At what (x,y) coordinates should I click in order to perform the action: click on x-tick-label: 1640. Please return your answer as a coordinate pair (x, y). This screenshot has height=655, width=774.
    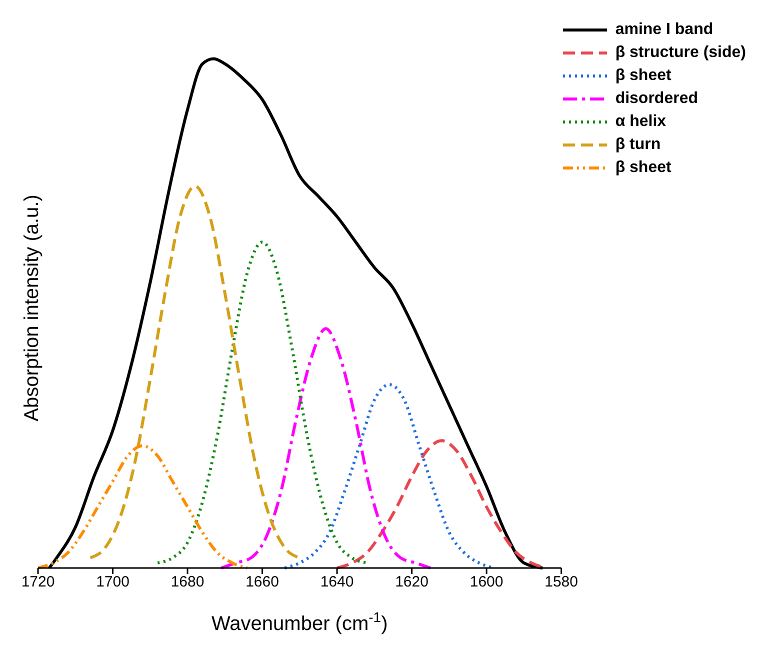
    Looking at the image, I should click on (337, 582).